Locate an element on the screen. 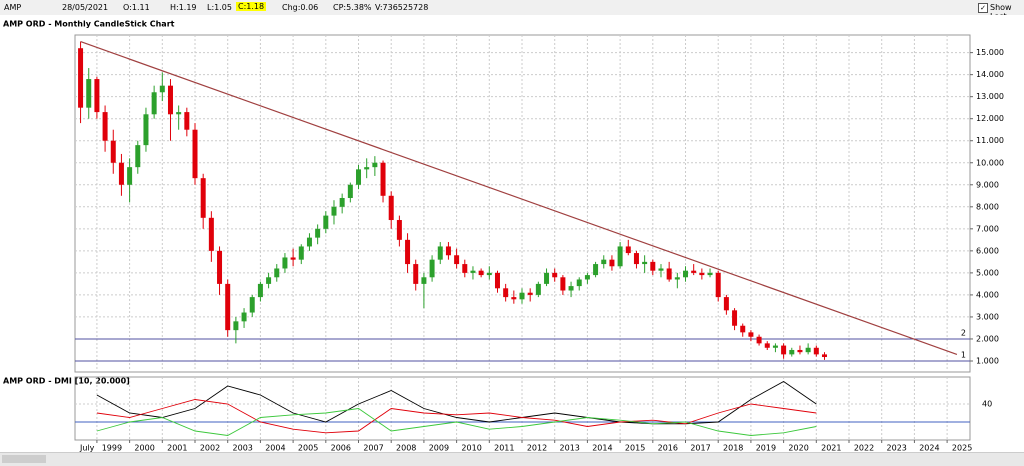  x-tick-label: 2020 is located at coordinates (798, 448).